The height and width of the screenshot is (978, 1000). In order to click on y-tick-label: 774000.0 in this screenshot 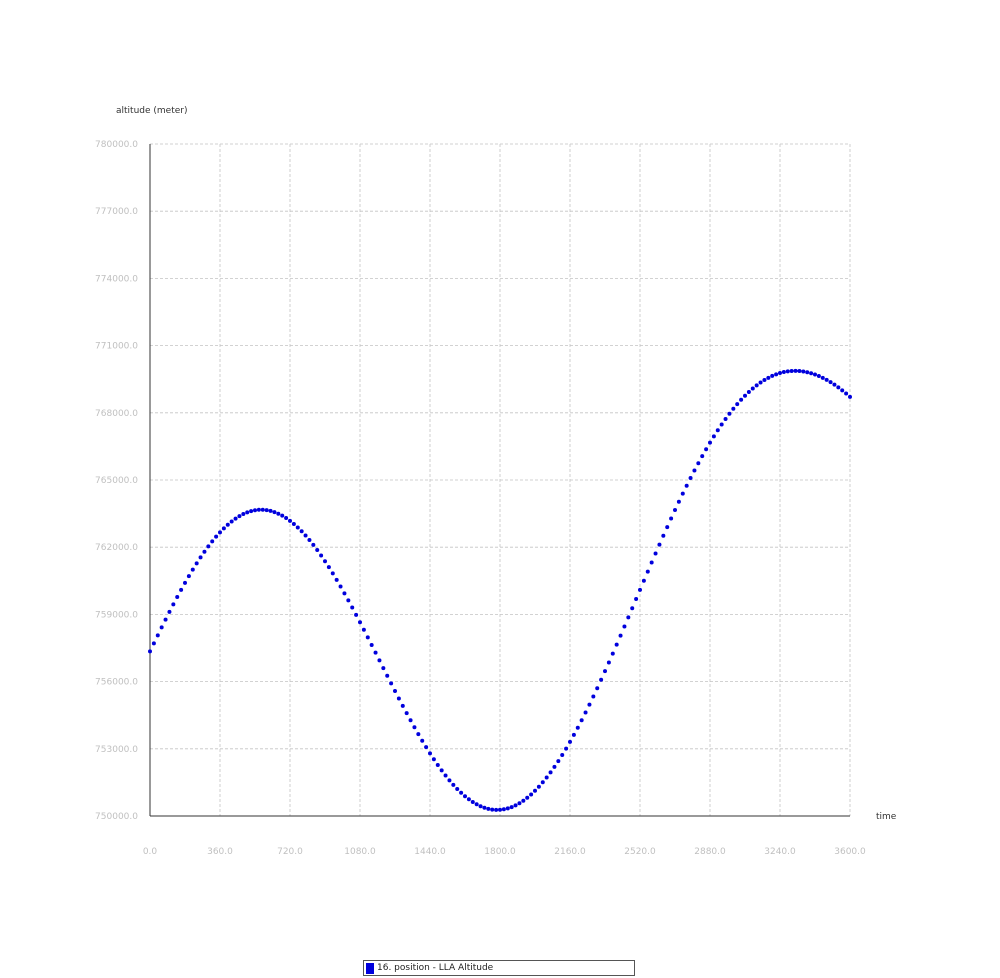, I will do `click(116, 279)`.